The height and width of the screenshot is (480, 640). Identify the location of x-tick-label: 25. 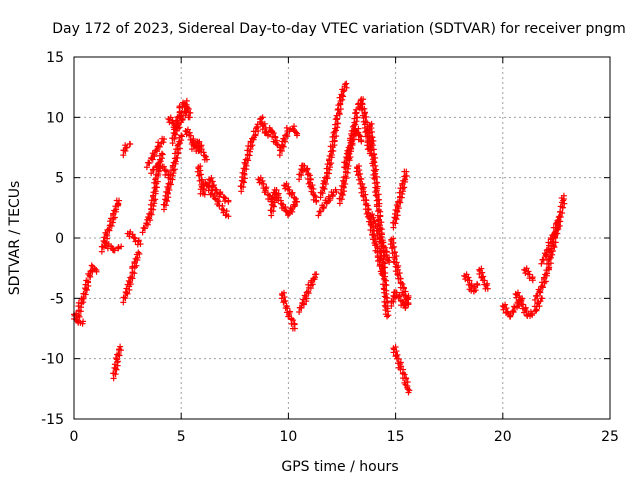
(610, 437).